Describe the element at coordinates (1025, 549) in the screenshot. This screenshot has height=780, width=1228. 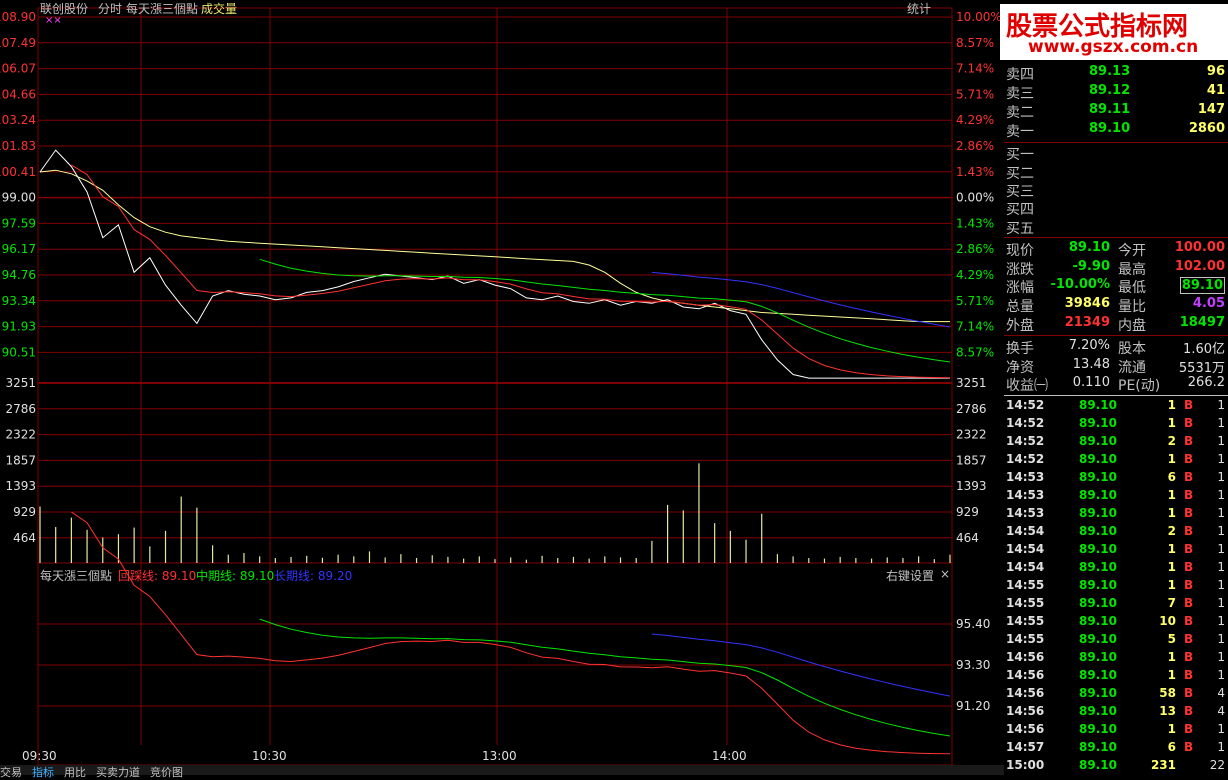
I see `tick-time: 14:54` at that location.